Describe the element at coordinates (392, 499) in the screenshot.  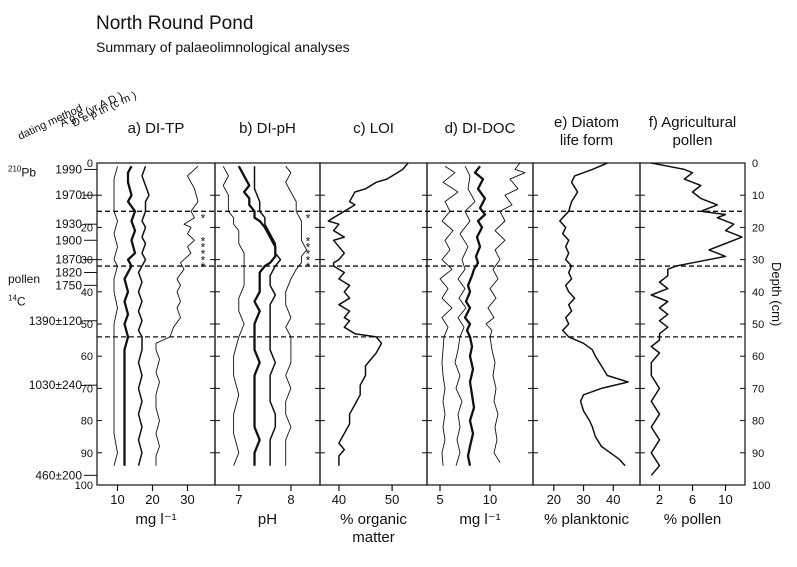
I see `x-tick-label: 50` at that location.